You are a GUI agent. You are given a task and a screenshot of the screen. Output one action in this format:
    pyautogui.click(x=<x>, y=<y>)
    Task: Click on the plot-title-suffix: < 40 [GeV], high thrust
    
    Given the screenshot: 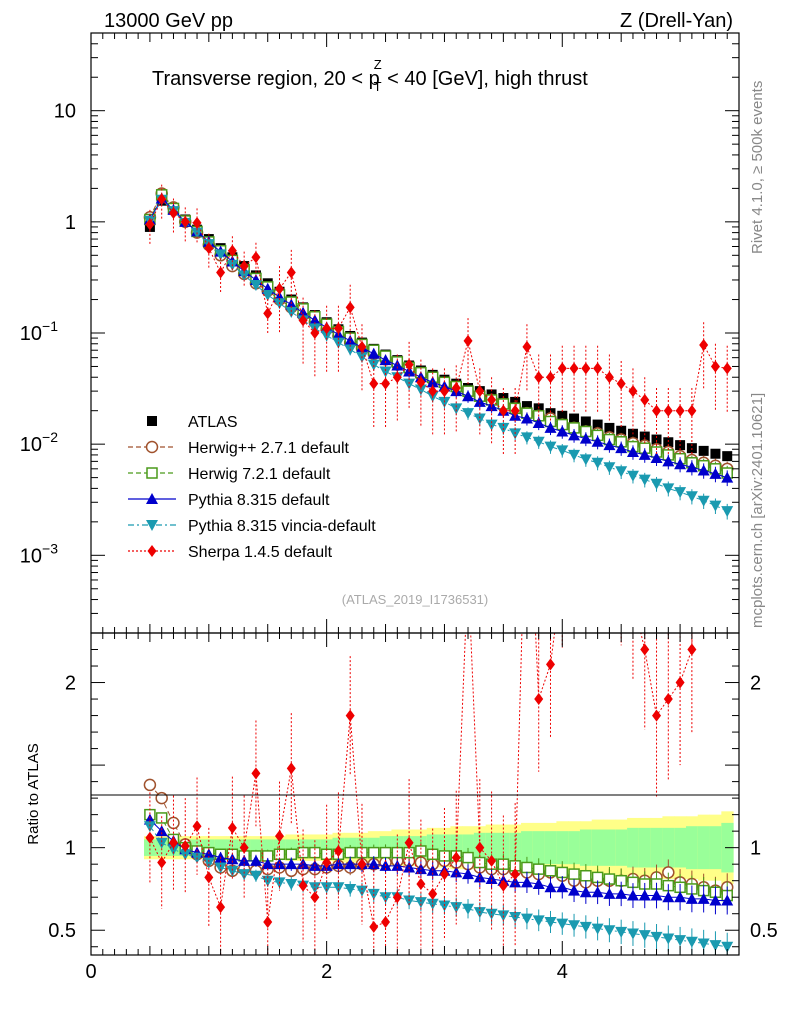 What is the action you would take?
    pyautogui.click(x=485, y=79)
    